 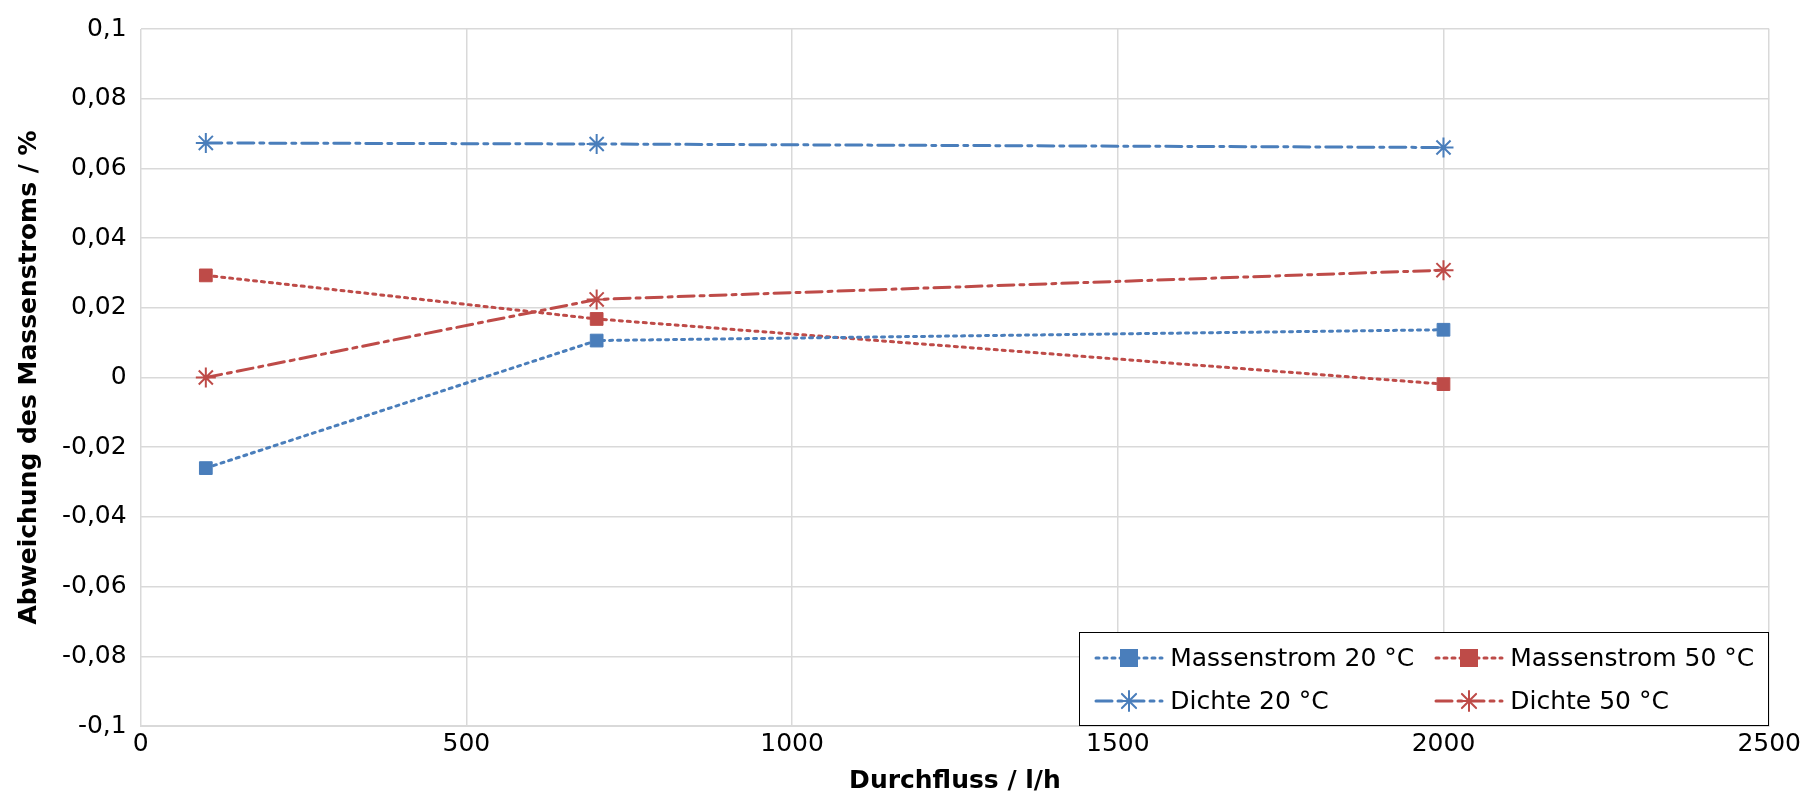 I want to click on y-tick-label: -0,04, so click(x=94, y=515).